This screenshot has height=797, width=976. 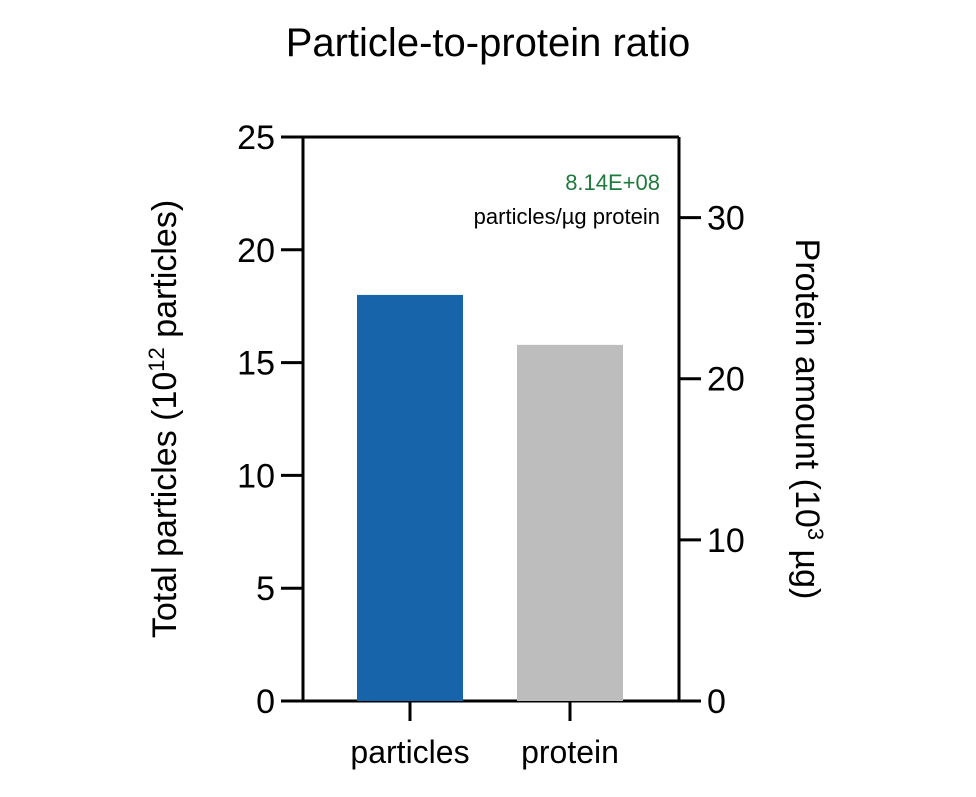 What do you see at coordinates (490, 497) in the screenshot?
I see `bars` at bounding box center [490, 497].